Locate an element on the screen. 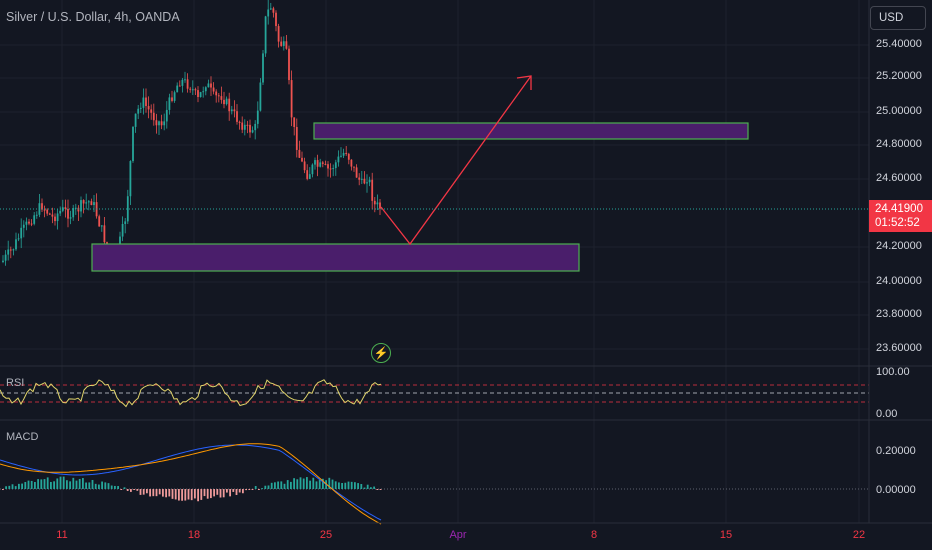 The image size is (932, 550). lightning-icon: ⚡ is located at coordinates (381, 353).